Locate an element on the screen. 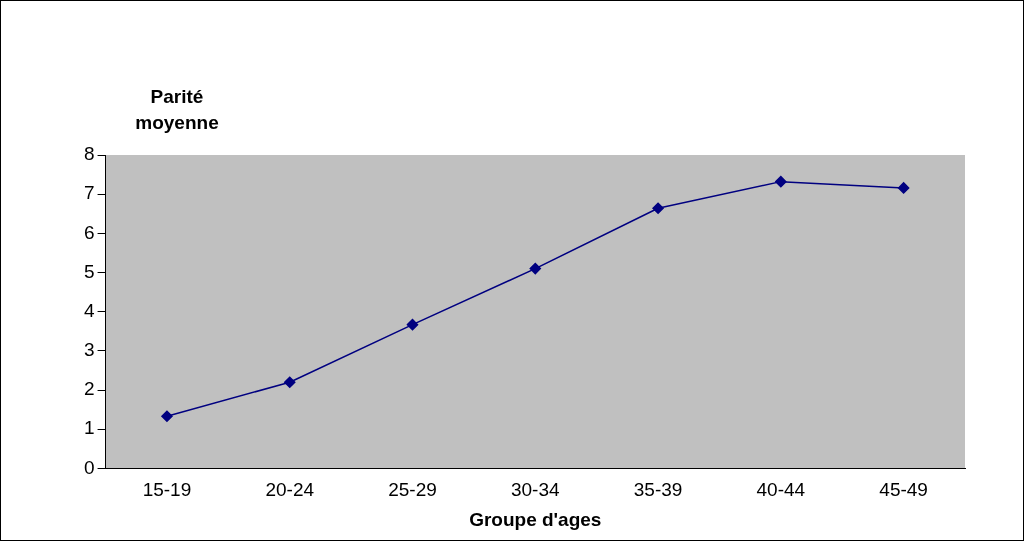 The height and width of the screenshot is (541, 1024). y-tick-label: 5 is located at coordinates (89, 271).